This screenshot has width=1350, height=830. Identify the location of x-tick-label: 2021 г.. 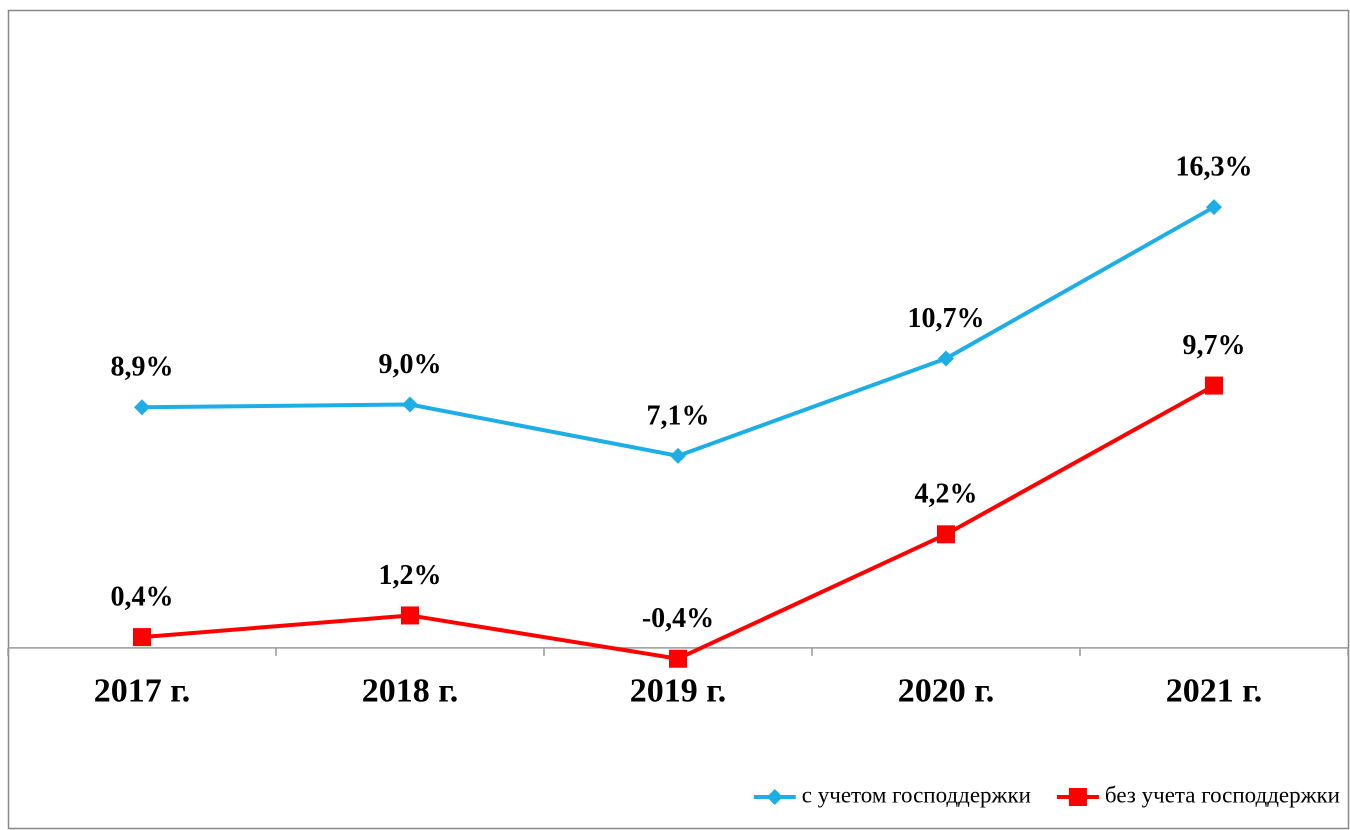
(1214, 691).